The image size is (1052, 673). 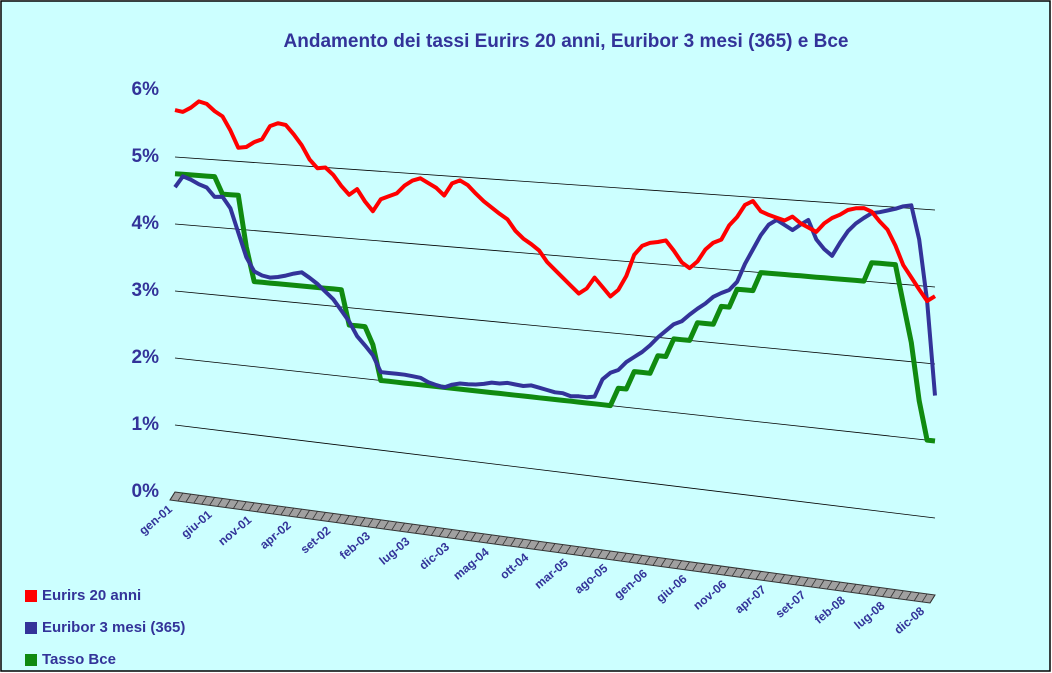 I want to click on y-tick-label: 0%, so click(x=146, y=491).